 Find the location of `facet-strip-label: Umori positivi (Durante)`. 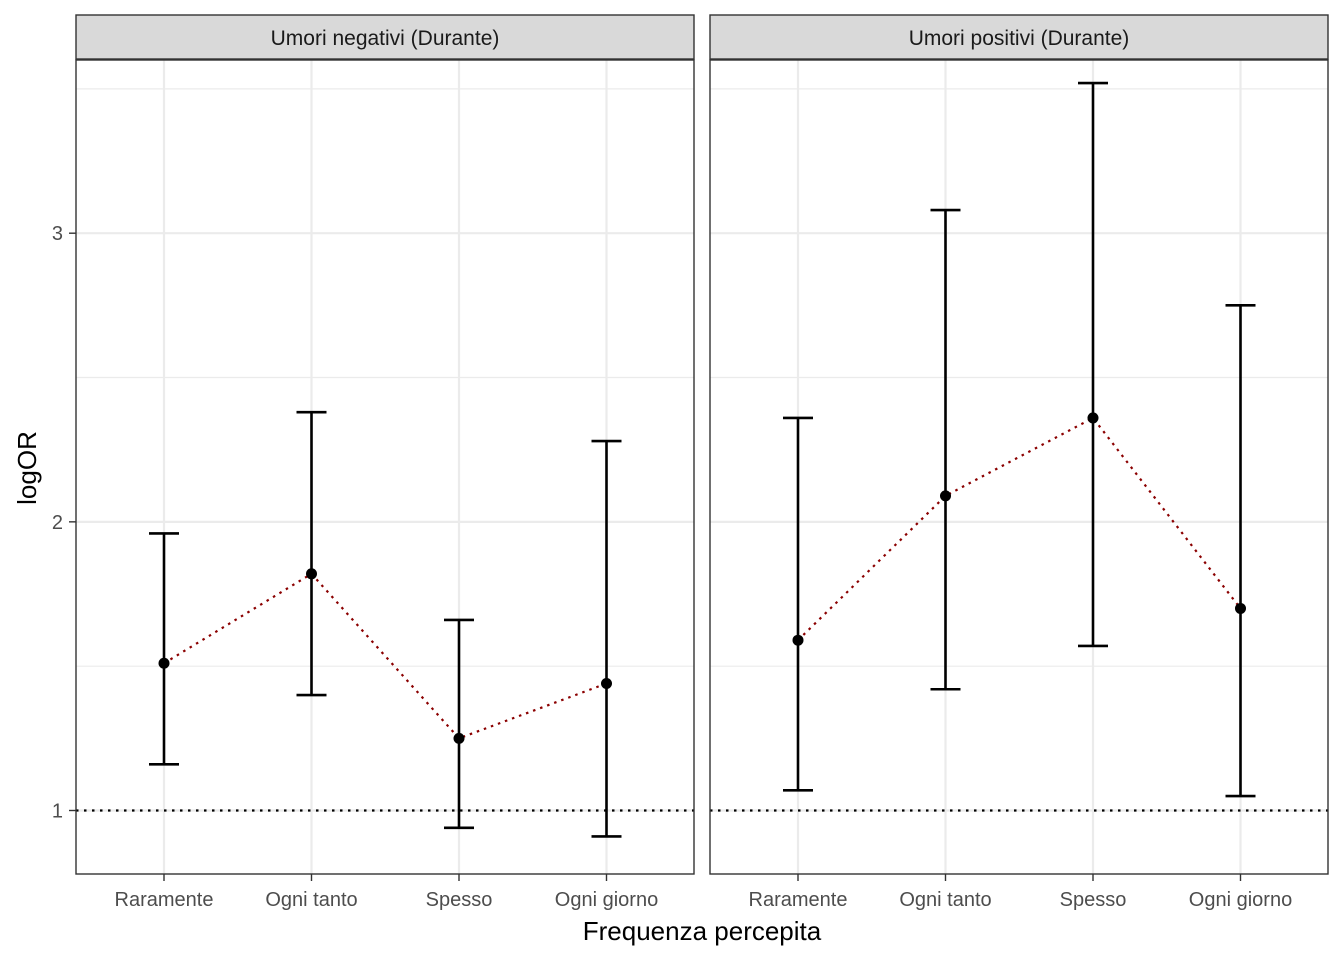

facet-strip-label: Umori positivi (Durante) is located at coordinates (1019, 38).